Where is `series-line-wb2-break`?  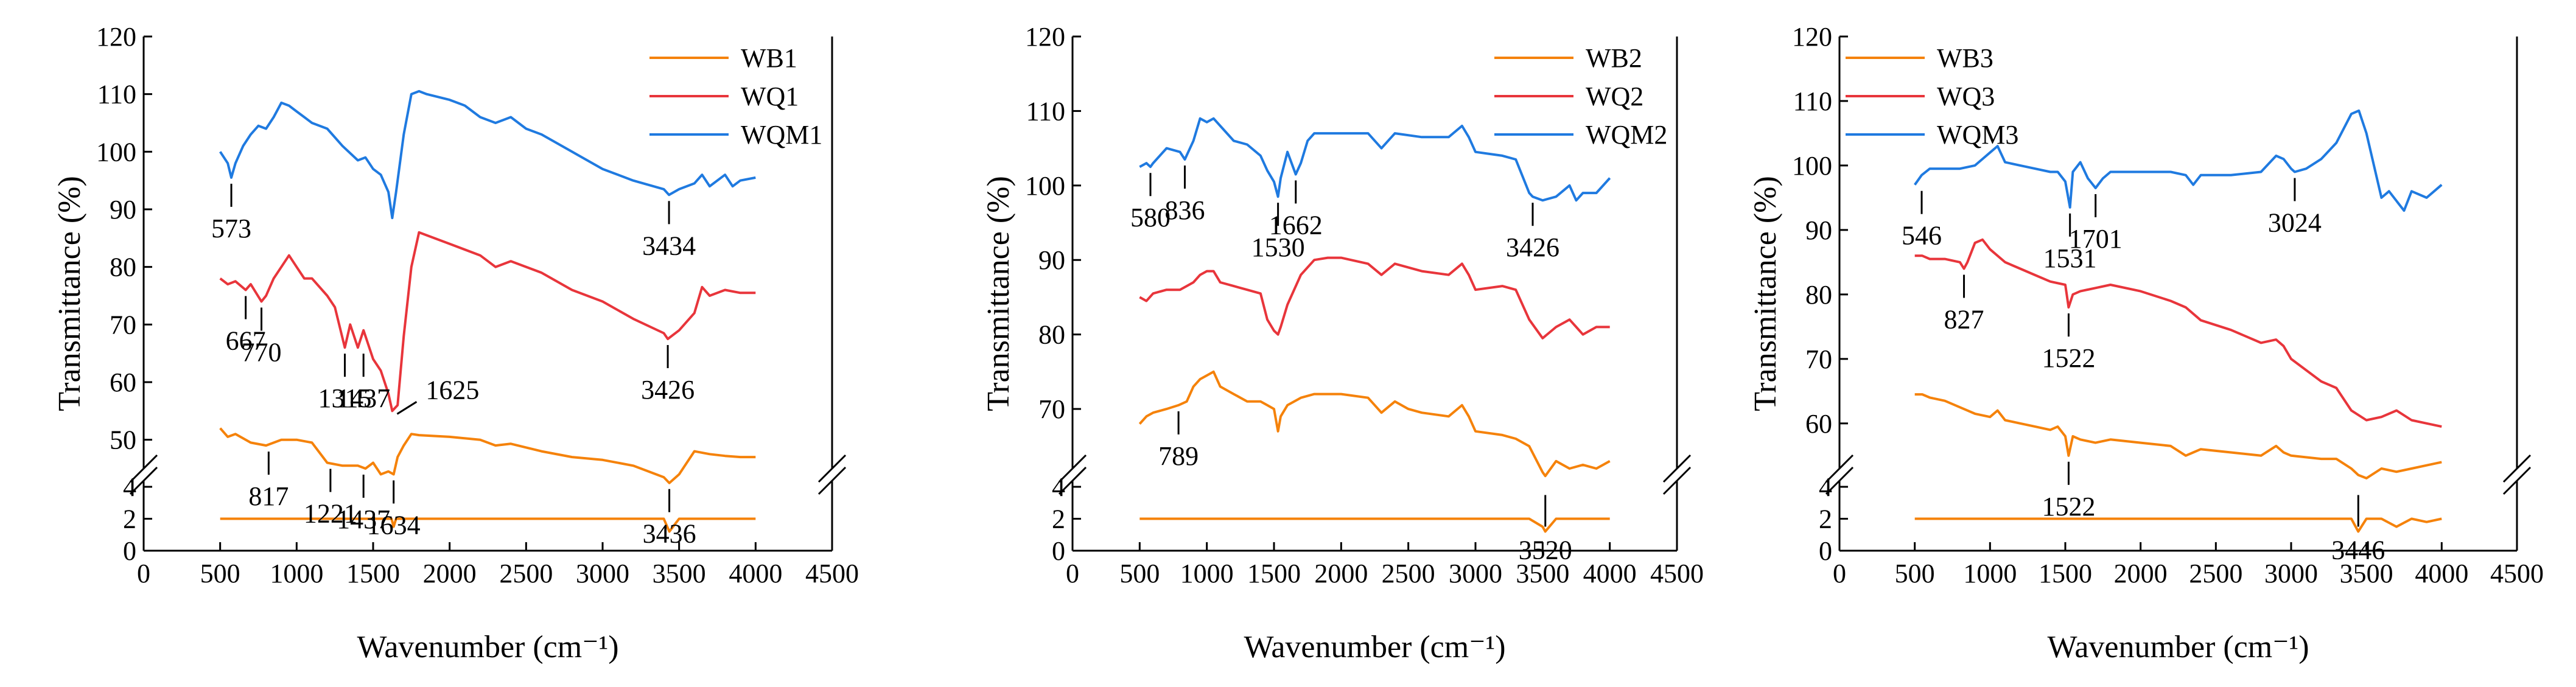
series-line-wb2-break is located at coordinates (1374, 525).